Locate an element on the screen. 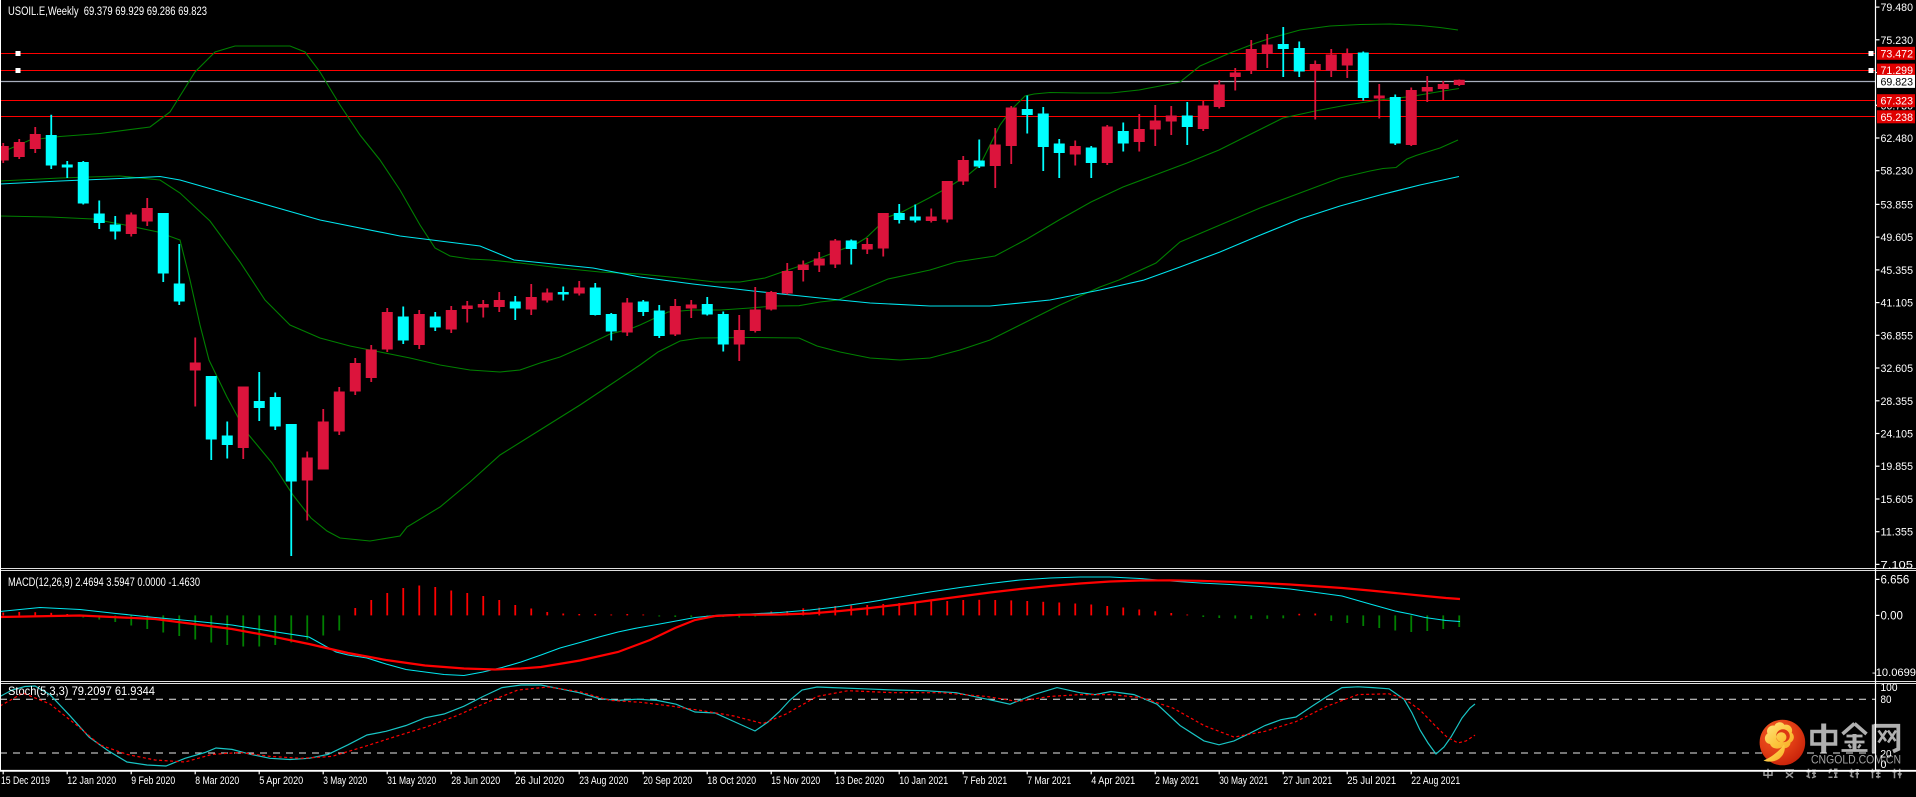 The image size is (1916, 797). svg-text: 65.238 is located at coordinates (1897, 118).